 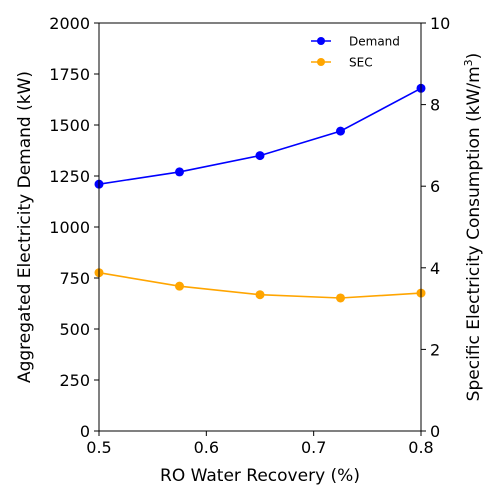 What do you see at coordinates (74, 278) in the screenshot?
I see `left-y-tick-label: 750` at bounding box center [74, 278].